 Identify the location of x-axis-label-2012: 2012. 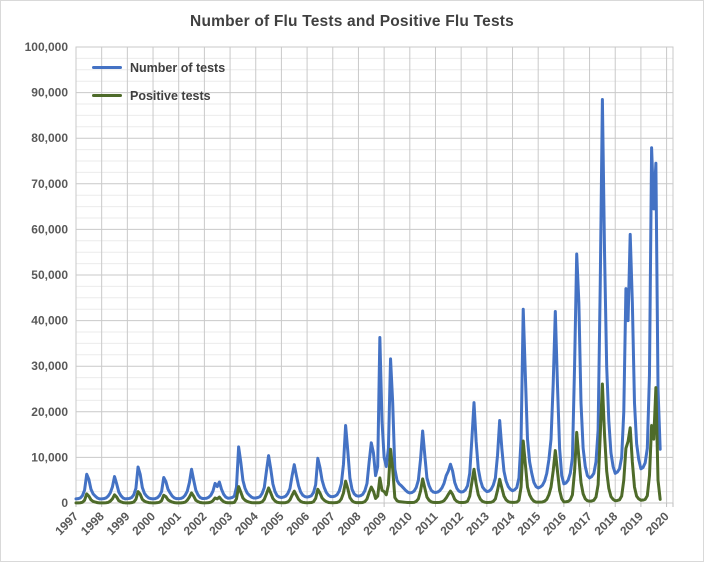
(452, 523).